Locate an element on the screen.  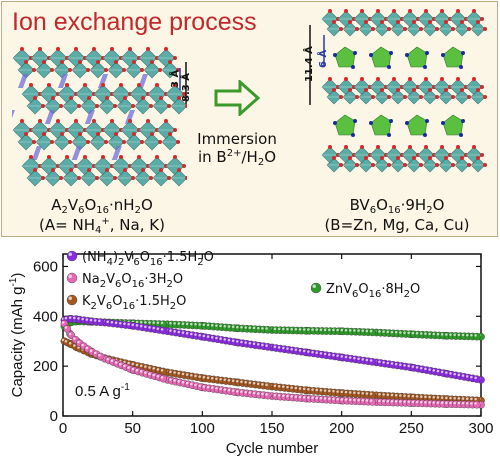
arrow-icon is located at coordinates (237, 98).